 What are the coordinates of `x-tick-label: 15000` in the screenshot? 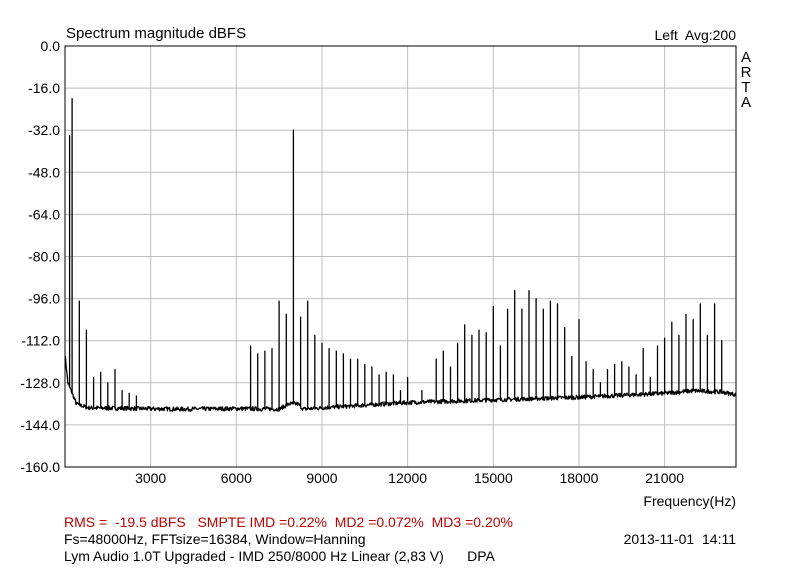 It's located at (493, 478).